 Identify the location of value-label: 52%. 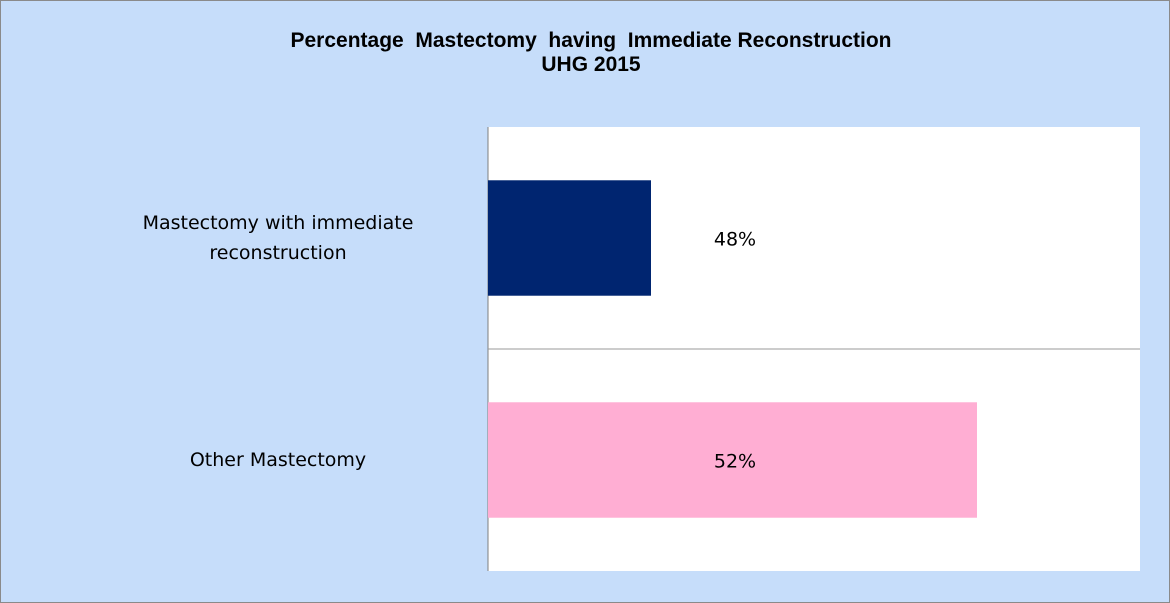
(735, 462).